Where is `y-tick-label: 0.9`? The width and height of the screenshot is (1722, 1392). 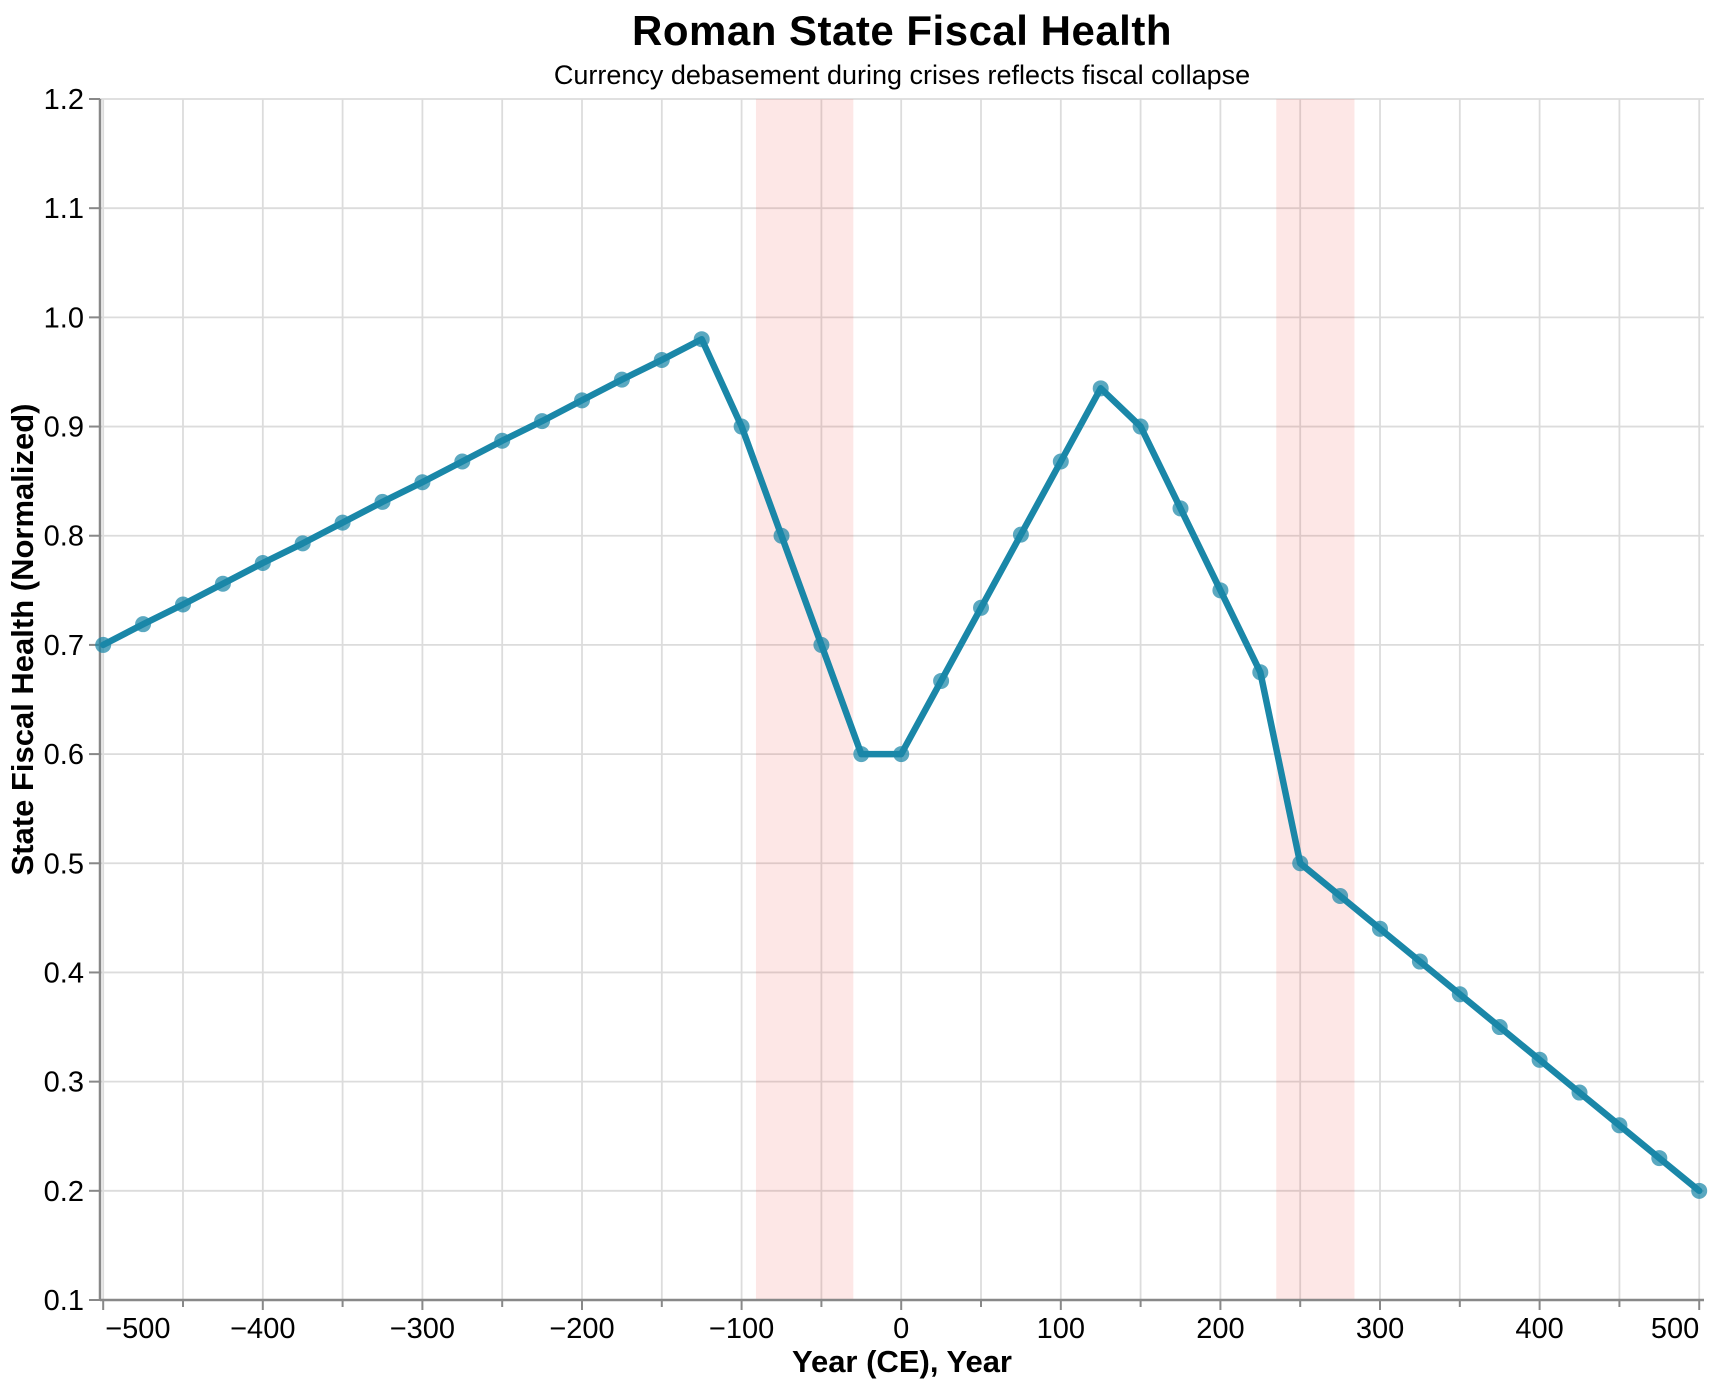
y-tick-label: 0.9 is located at coordinates (64, 428).